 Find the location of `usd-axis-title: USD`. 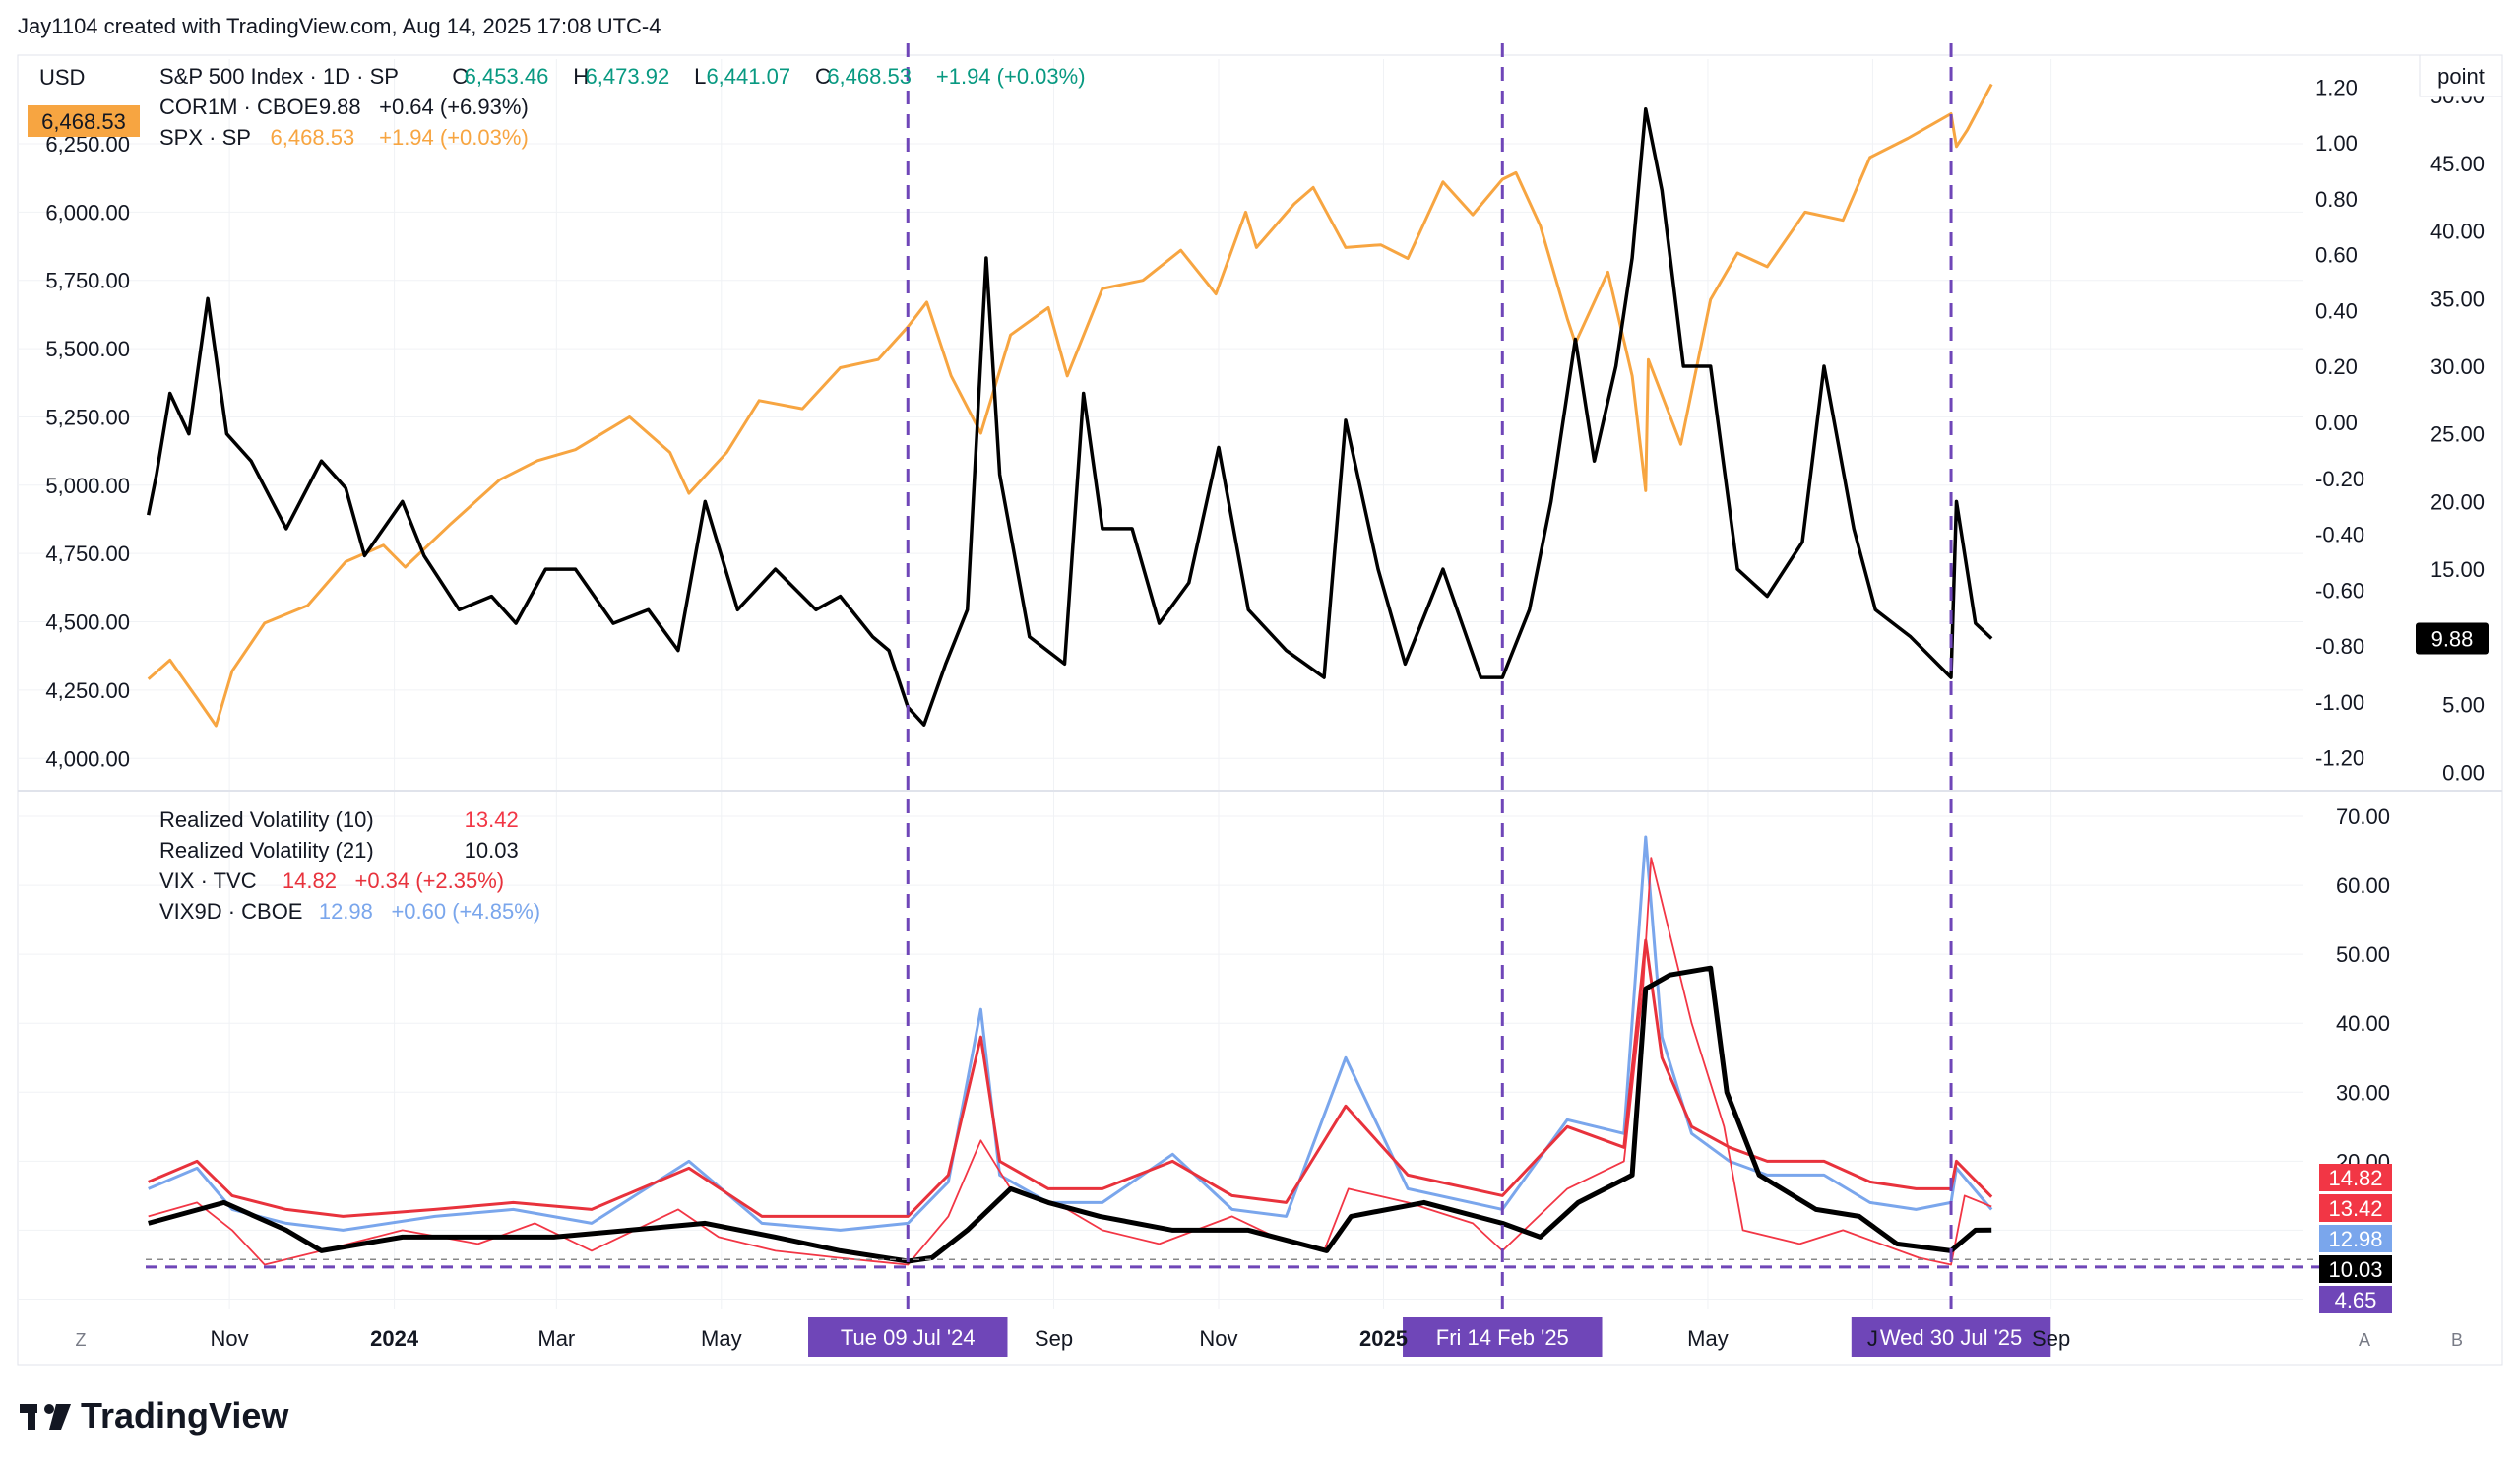

usd-axis-title: USD is located at coordinates (62, 78).